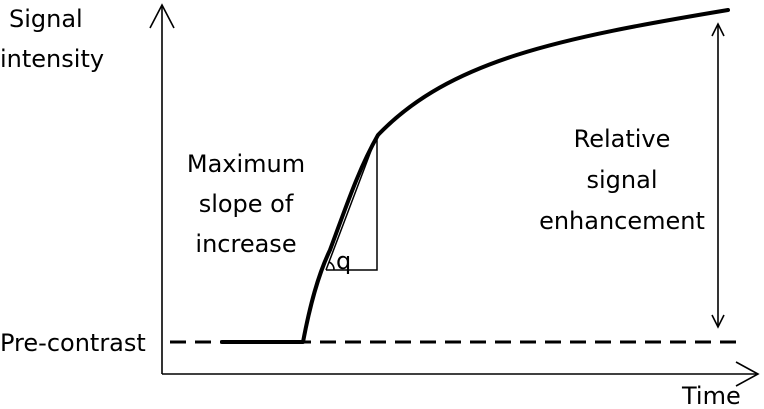 This screenshot has width=764, height=409. What do you see at coordinates (331, 266) in the screenshot?
I see `angle-arc` at bounding box center [331, 266].